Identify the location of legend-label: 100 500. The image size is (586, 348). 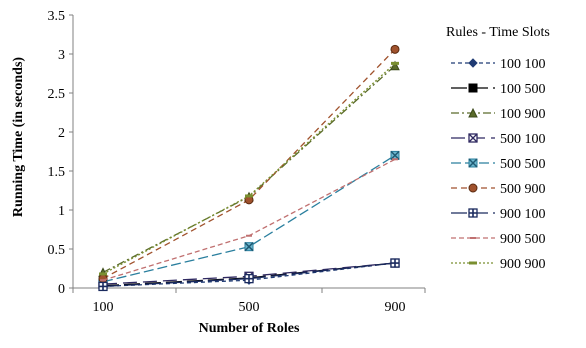
(523, 89).